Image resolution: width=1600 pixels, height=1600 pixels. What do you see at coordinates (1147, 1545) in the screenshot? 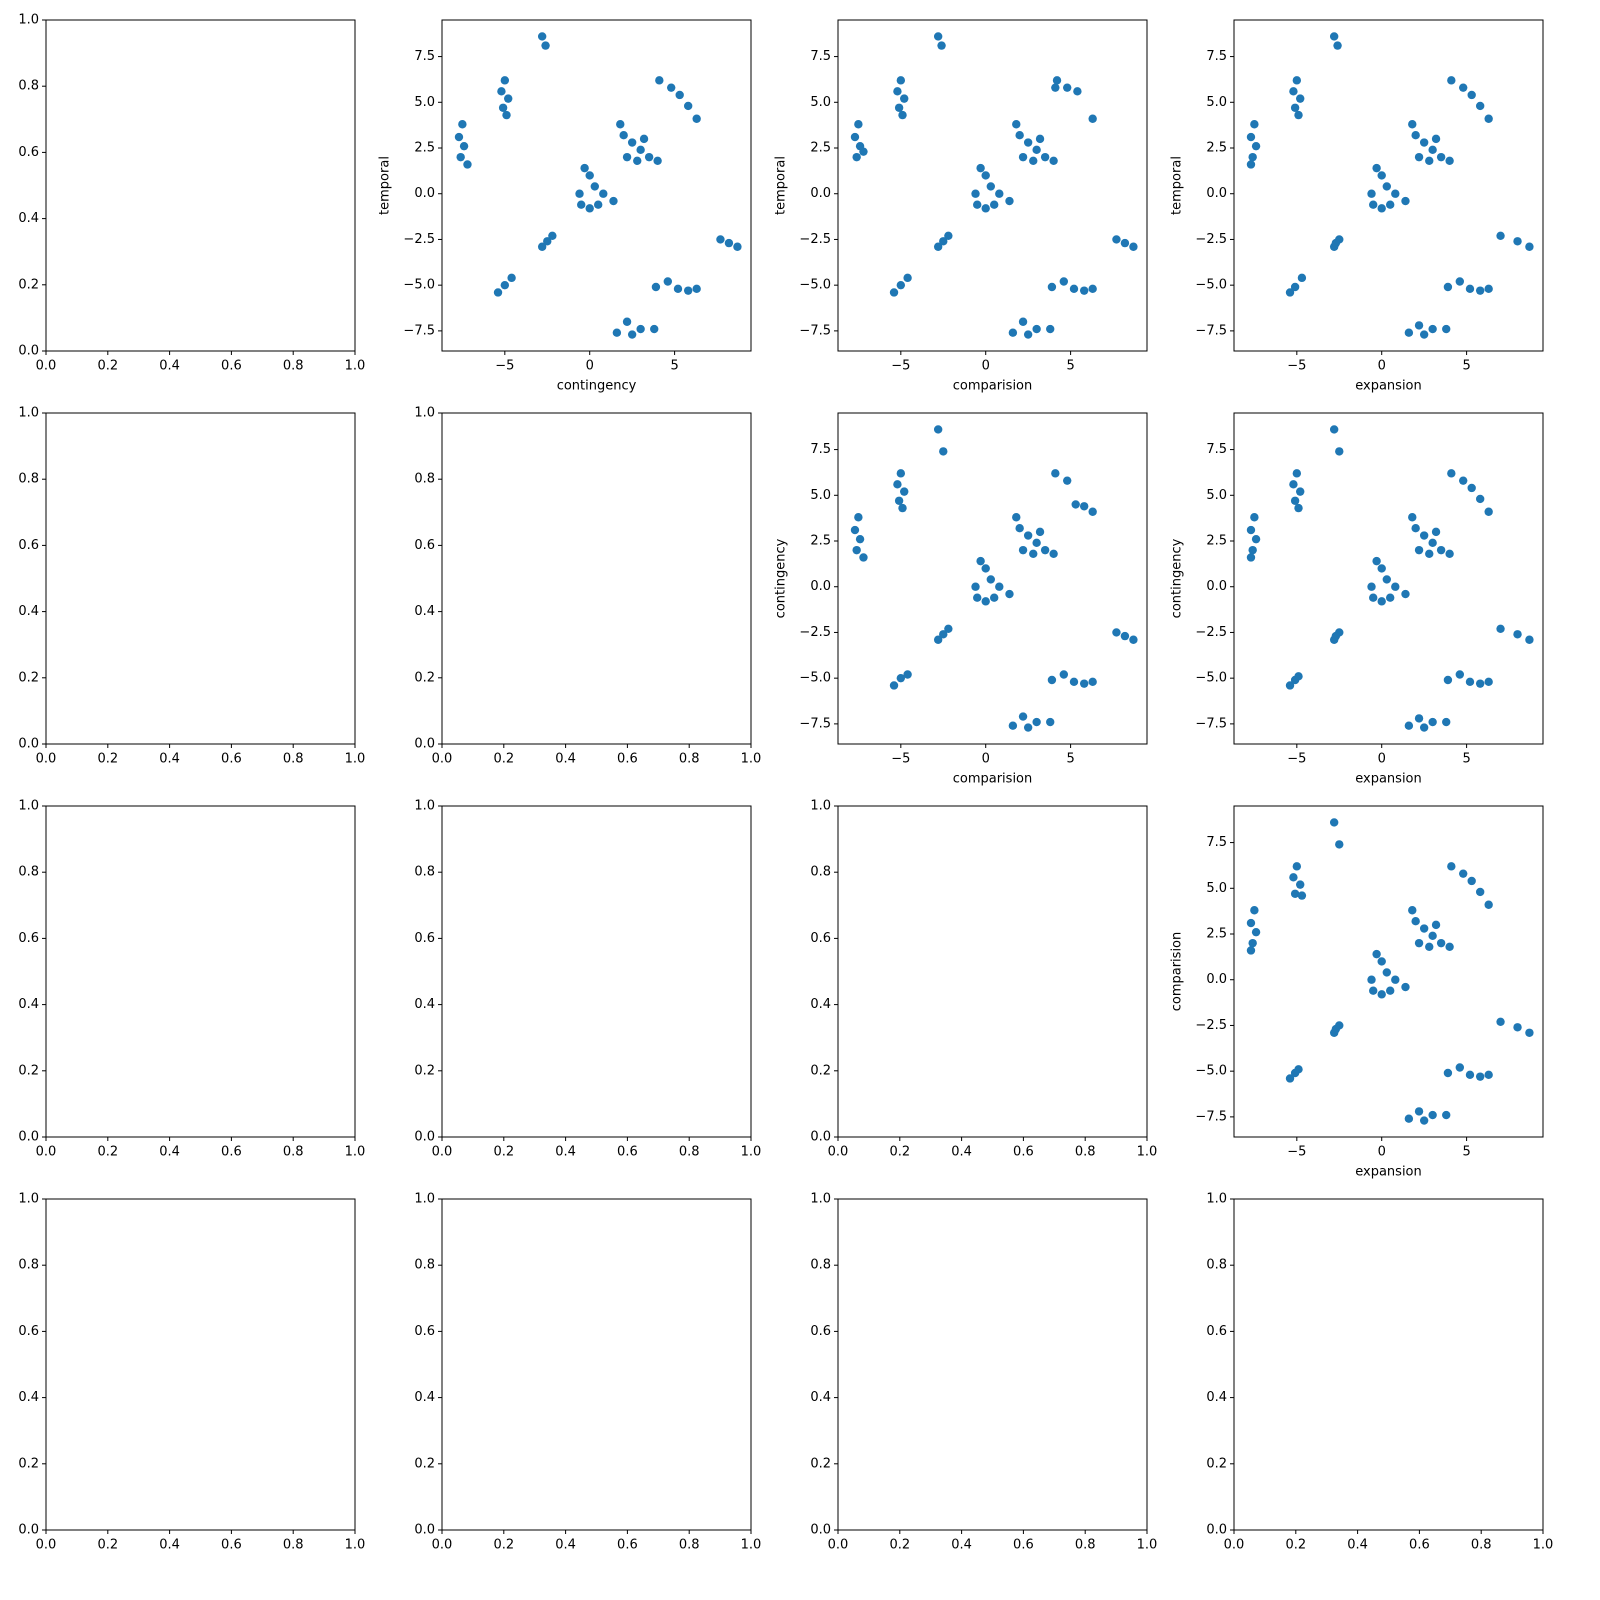
I see `x-tick-label: 1.0` at bounding box center [1147, 1545].